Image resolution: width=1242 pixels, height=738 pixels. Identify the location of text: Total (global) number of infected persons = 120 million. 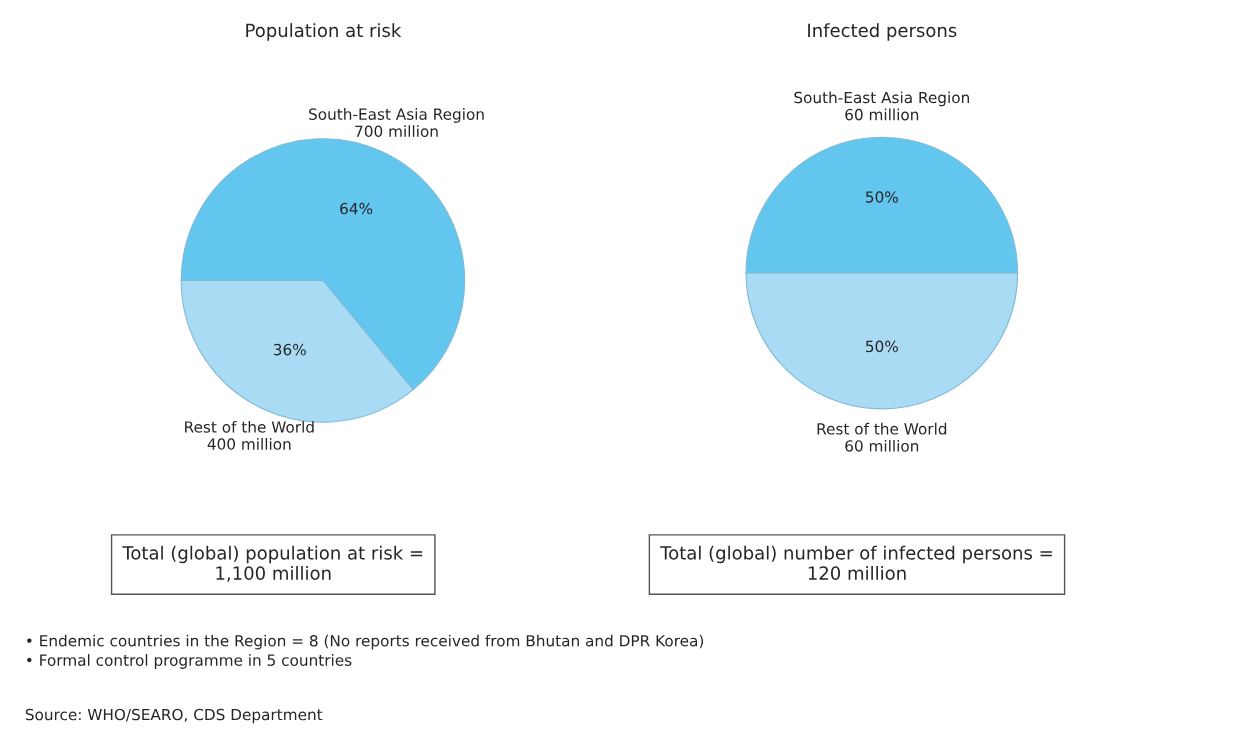
(856, 562).